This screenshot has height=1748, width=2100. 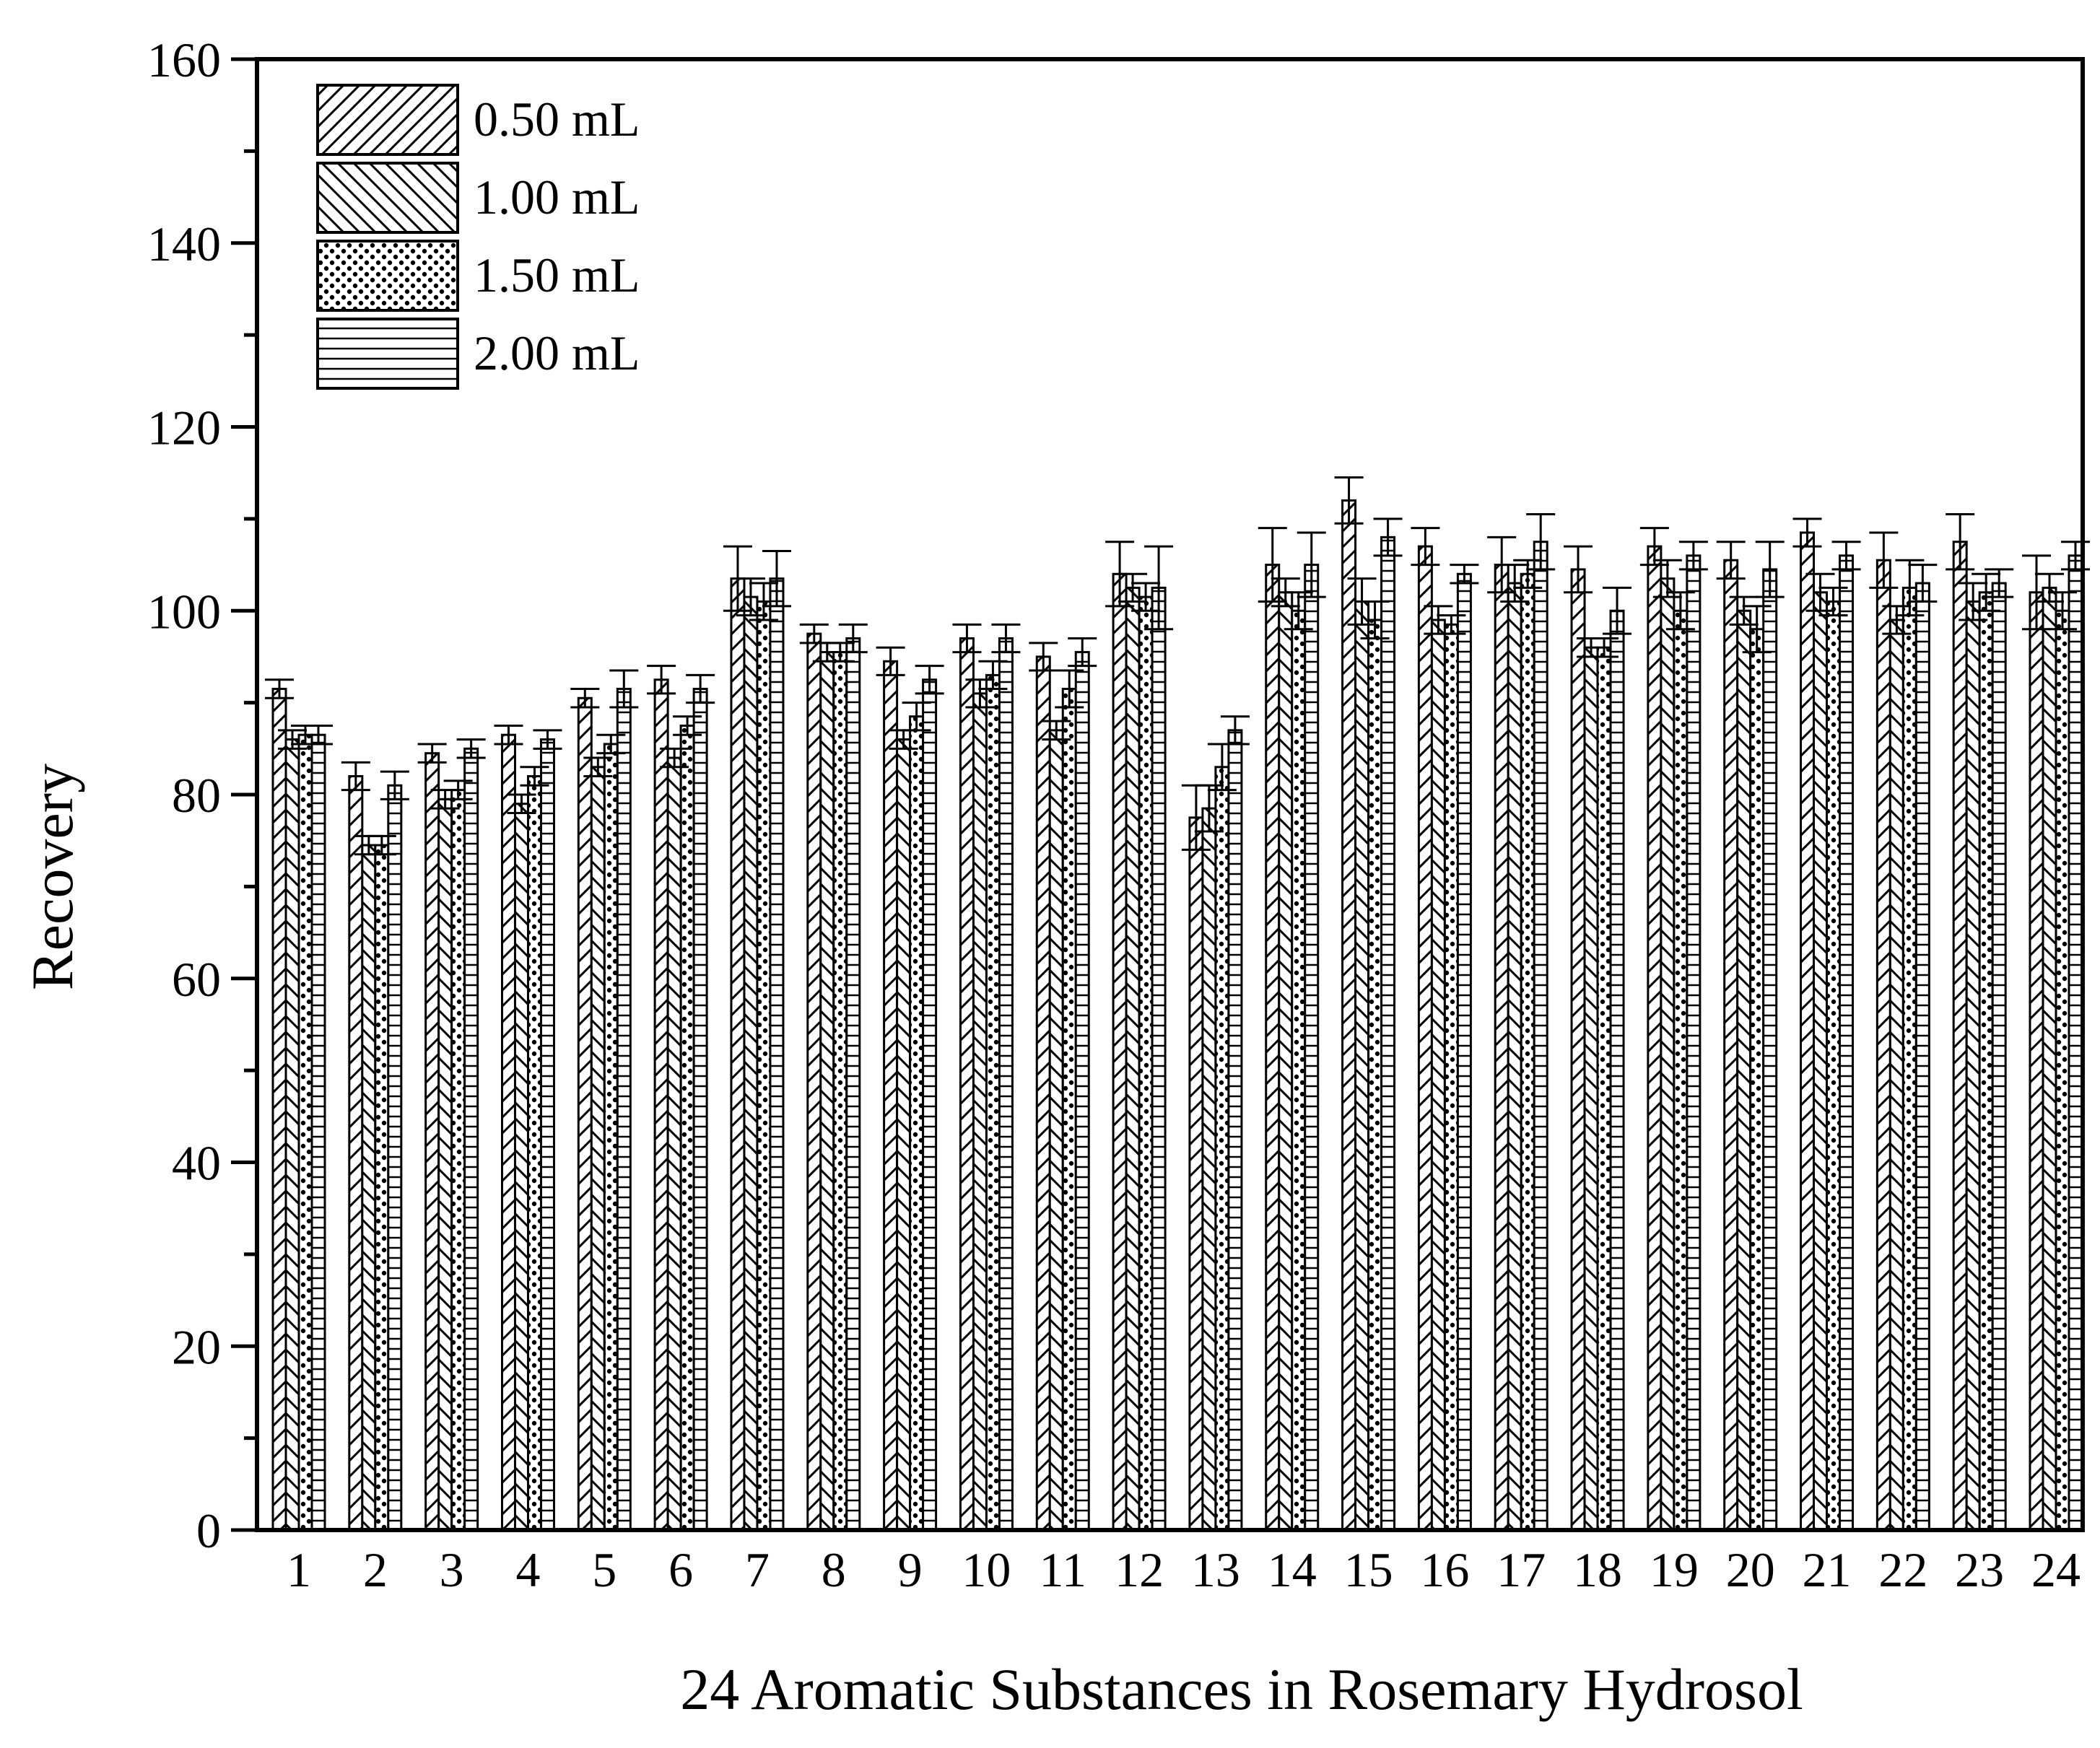 I want to click on legend-item-0-50-ml: 0.50 mL, so click(x=478, y=120).